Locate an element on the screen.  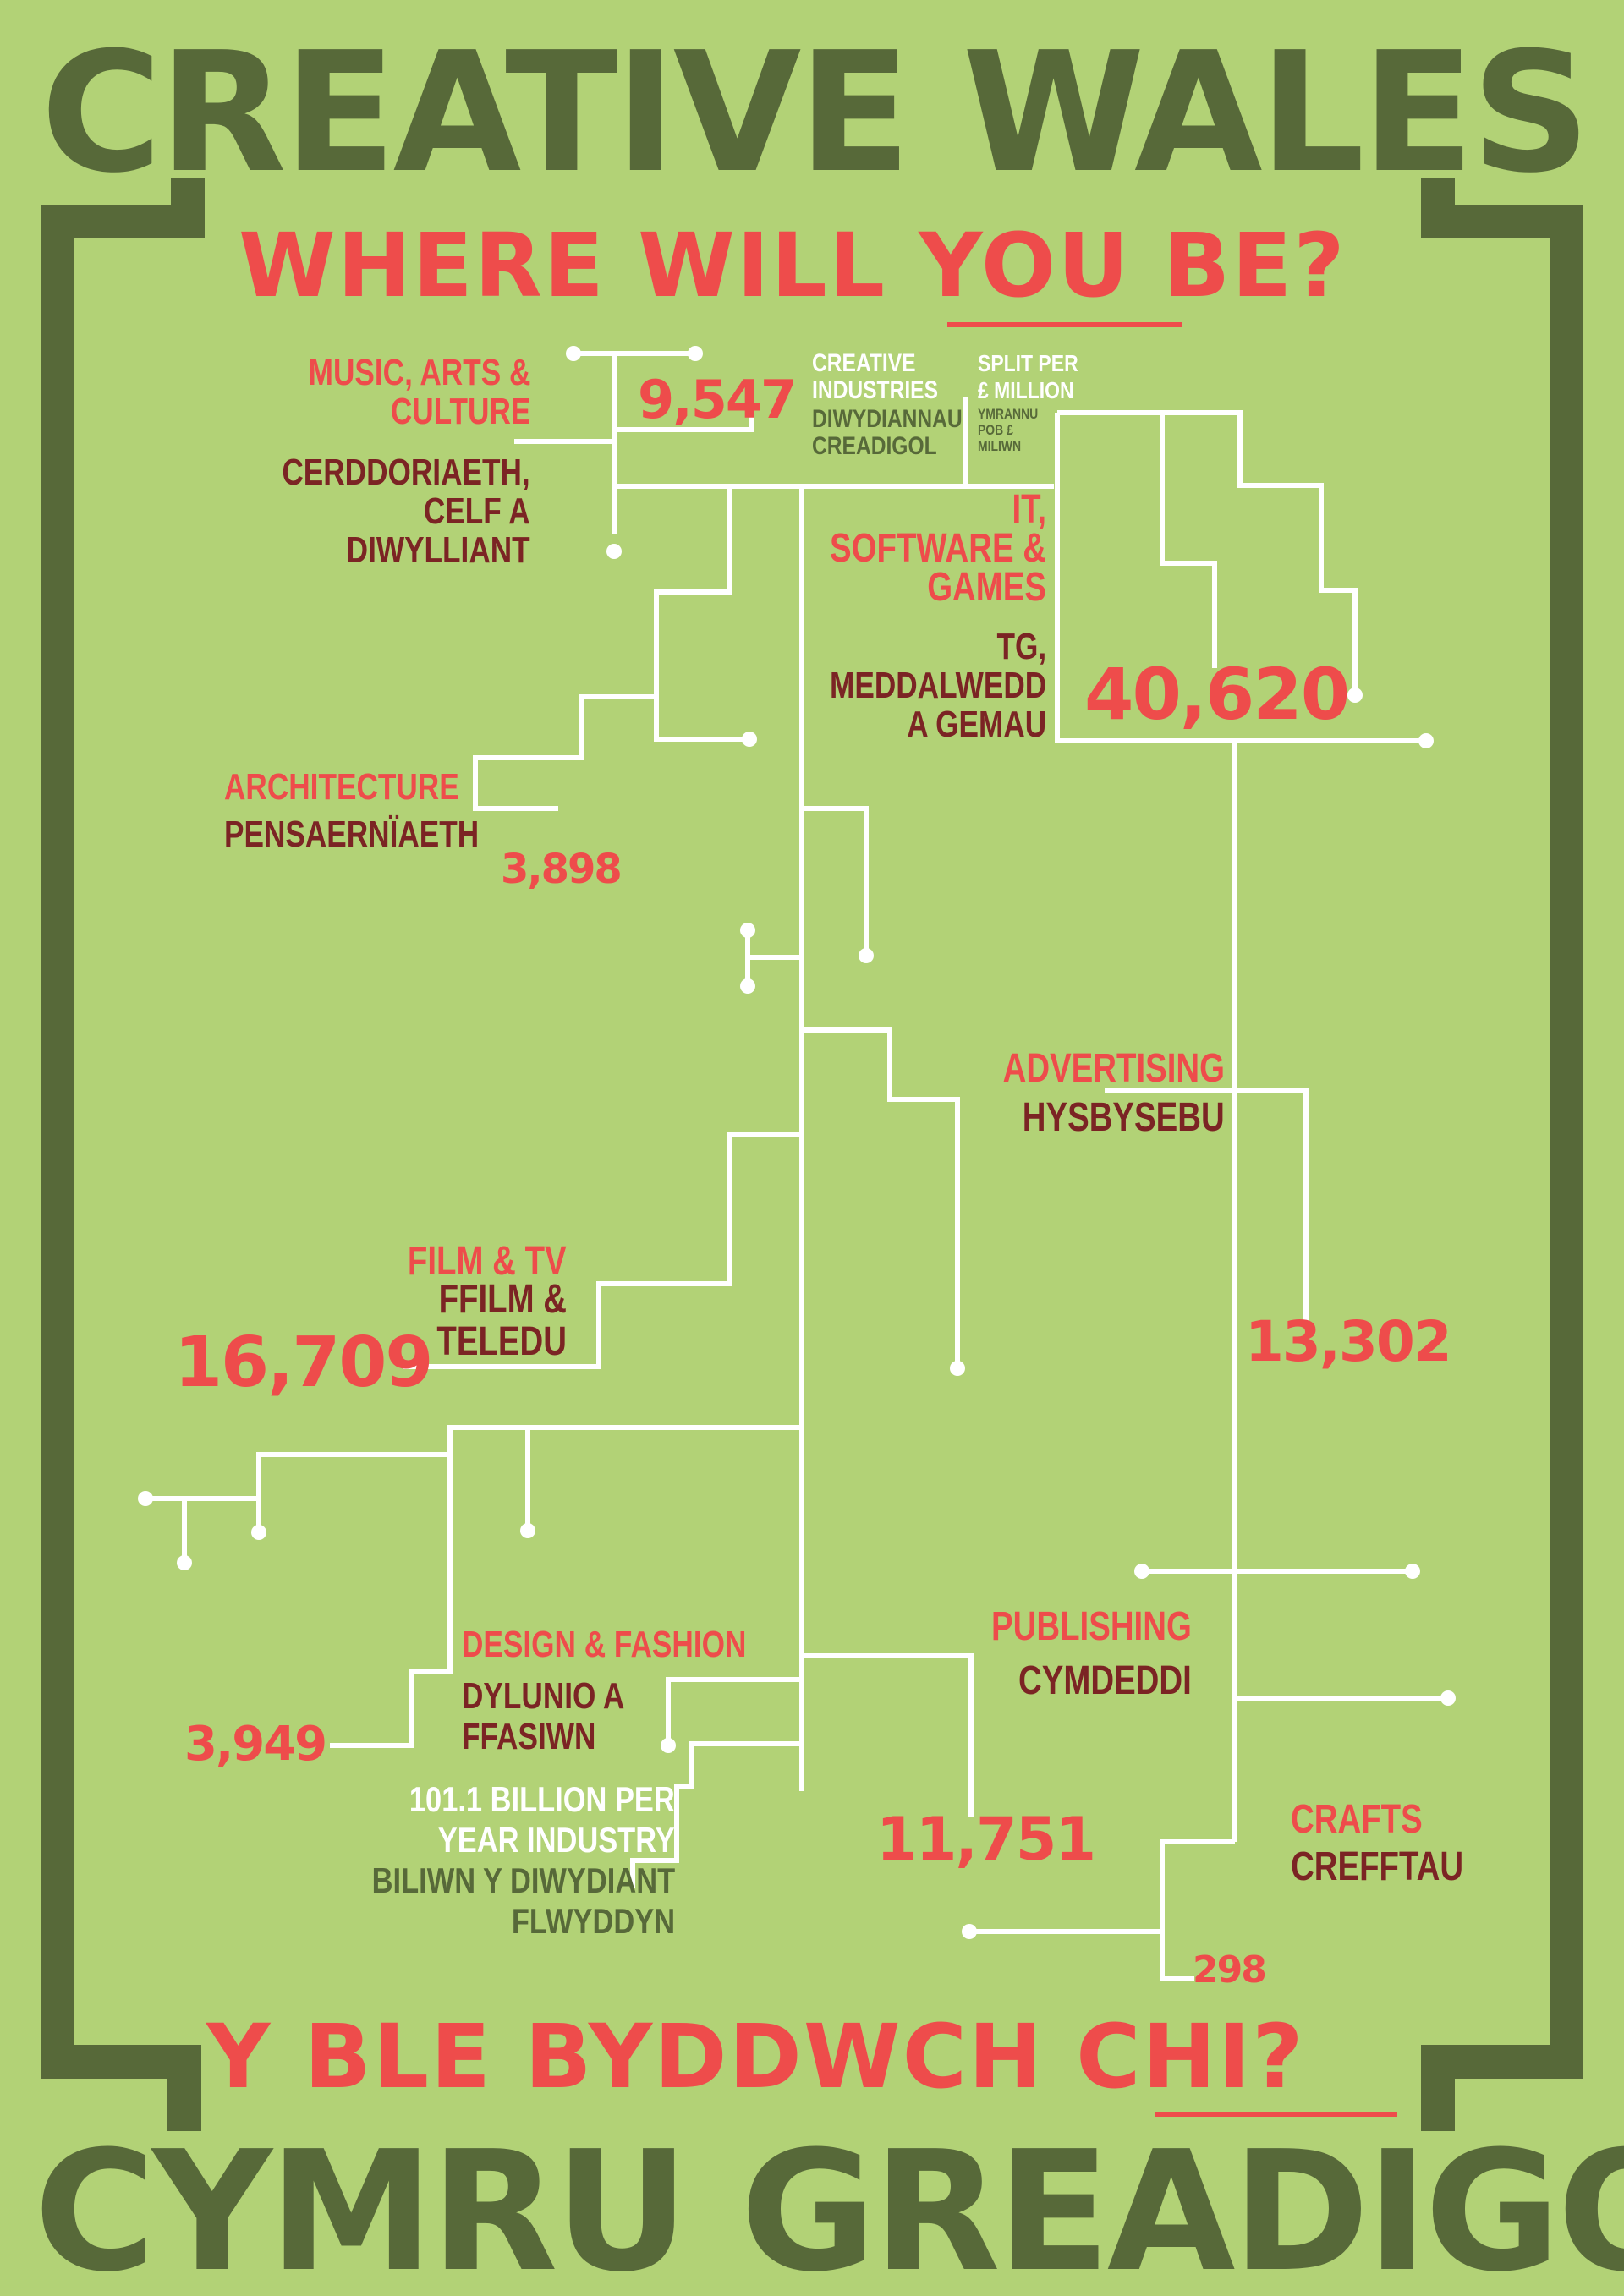
category-crafts-en: CRAFTS is located at coordinates (1357, 1820).